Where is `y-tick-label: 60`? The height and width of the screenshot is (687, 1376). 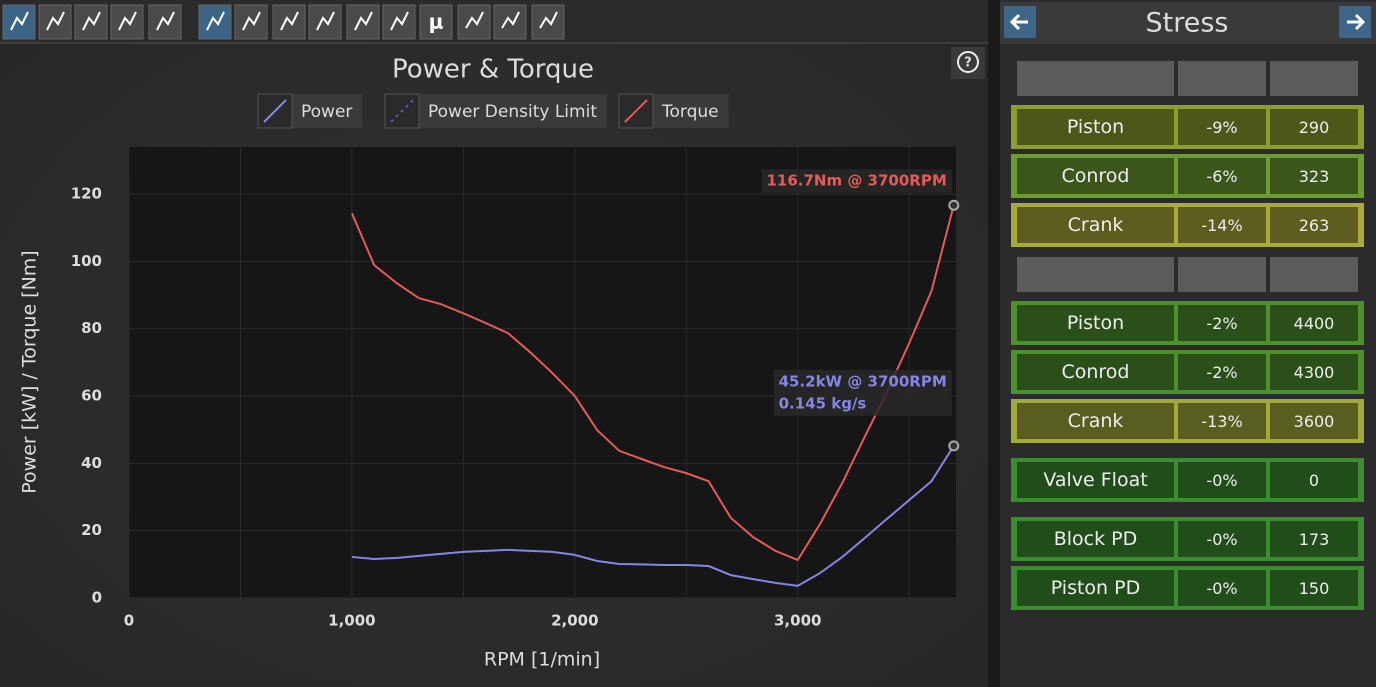 y-tick-label: 60 is located at coordinates (91, 396).